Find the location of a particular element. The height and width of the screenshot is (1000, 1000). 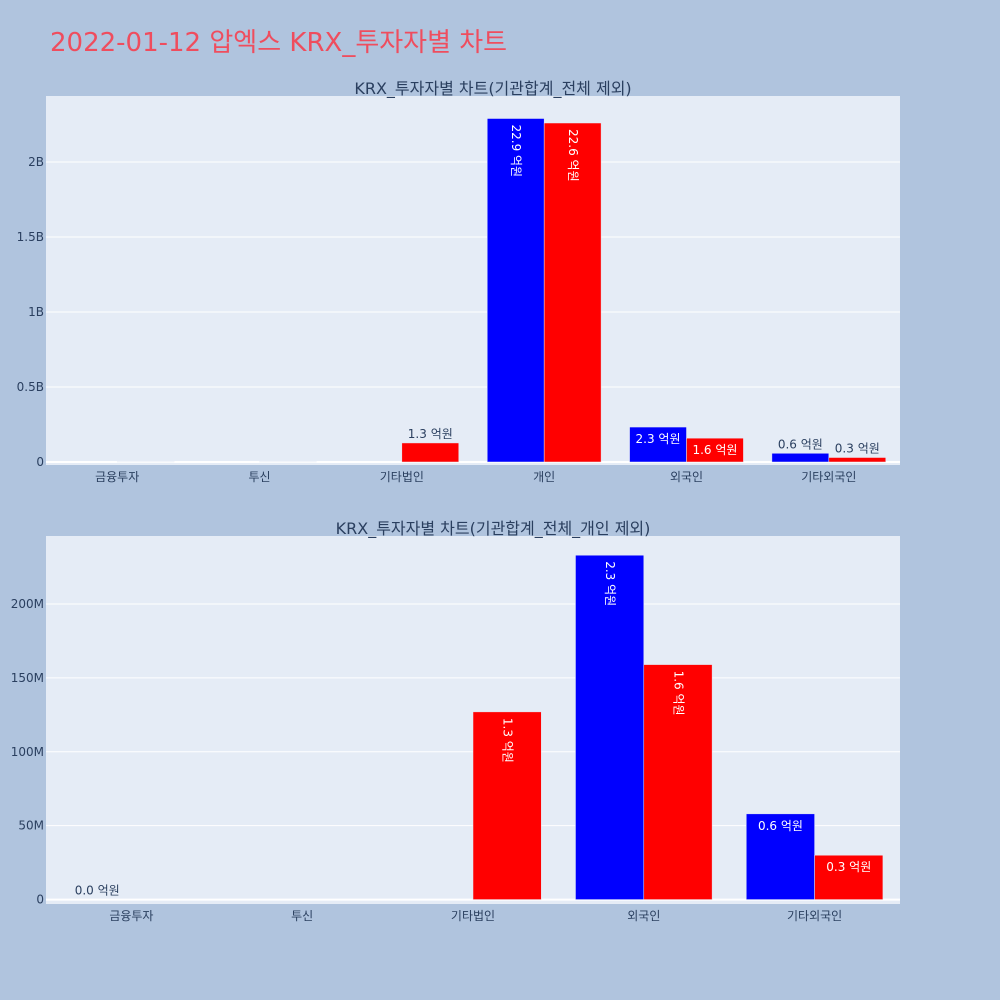

y-tick-label: 100M is located at coordinates (27, 752).